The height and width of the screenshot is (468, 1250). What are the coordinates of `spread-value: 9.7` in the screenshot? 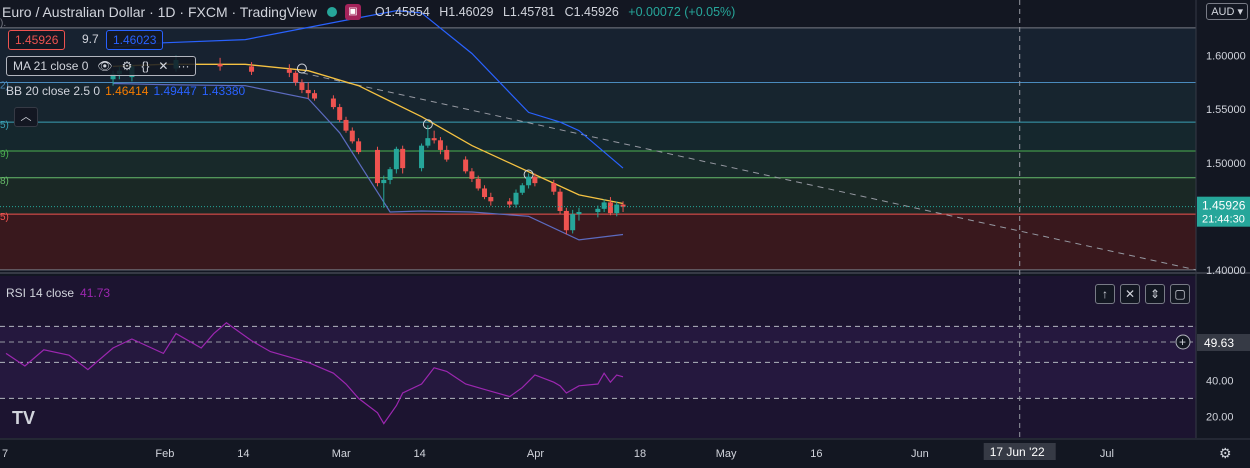 It's located at (90, 39).